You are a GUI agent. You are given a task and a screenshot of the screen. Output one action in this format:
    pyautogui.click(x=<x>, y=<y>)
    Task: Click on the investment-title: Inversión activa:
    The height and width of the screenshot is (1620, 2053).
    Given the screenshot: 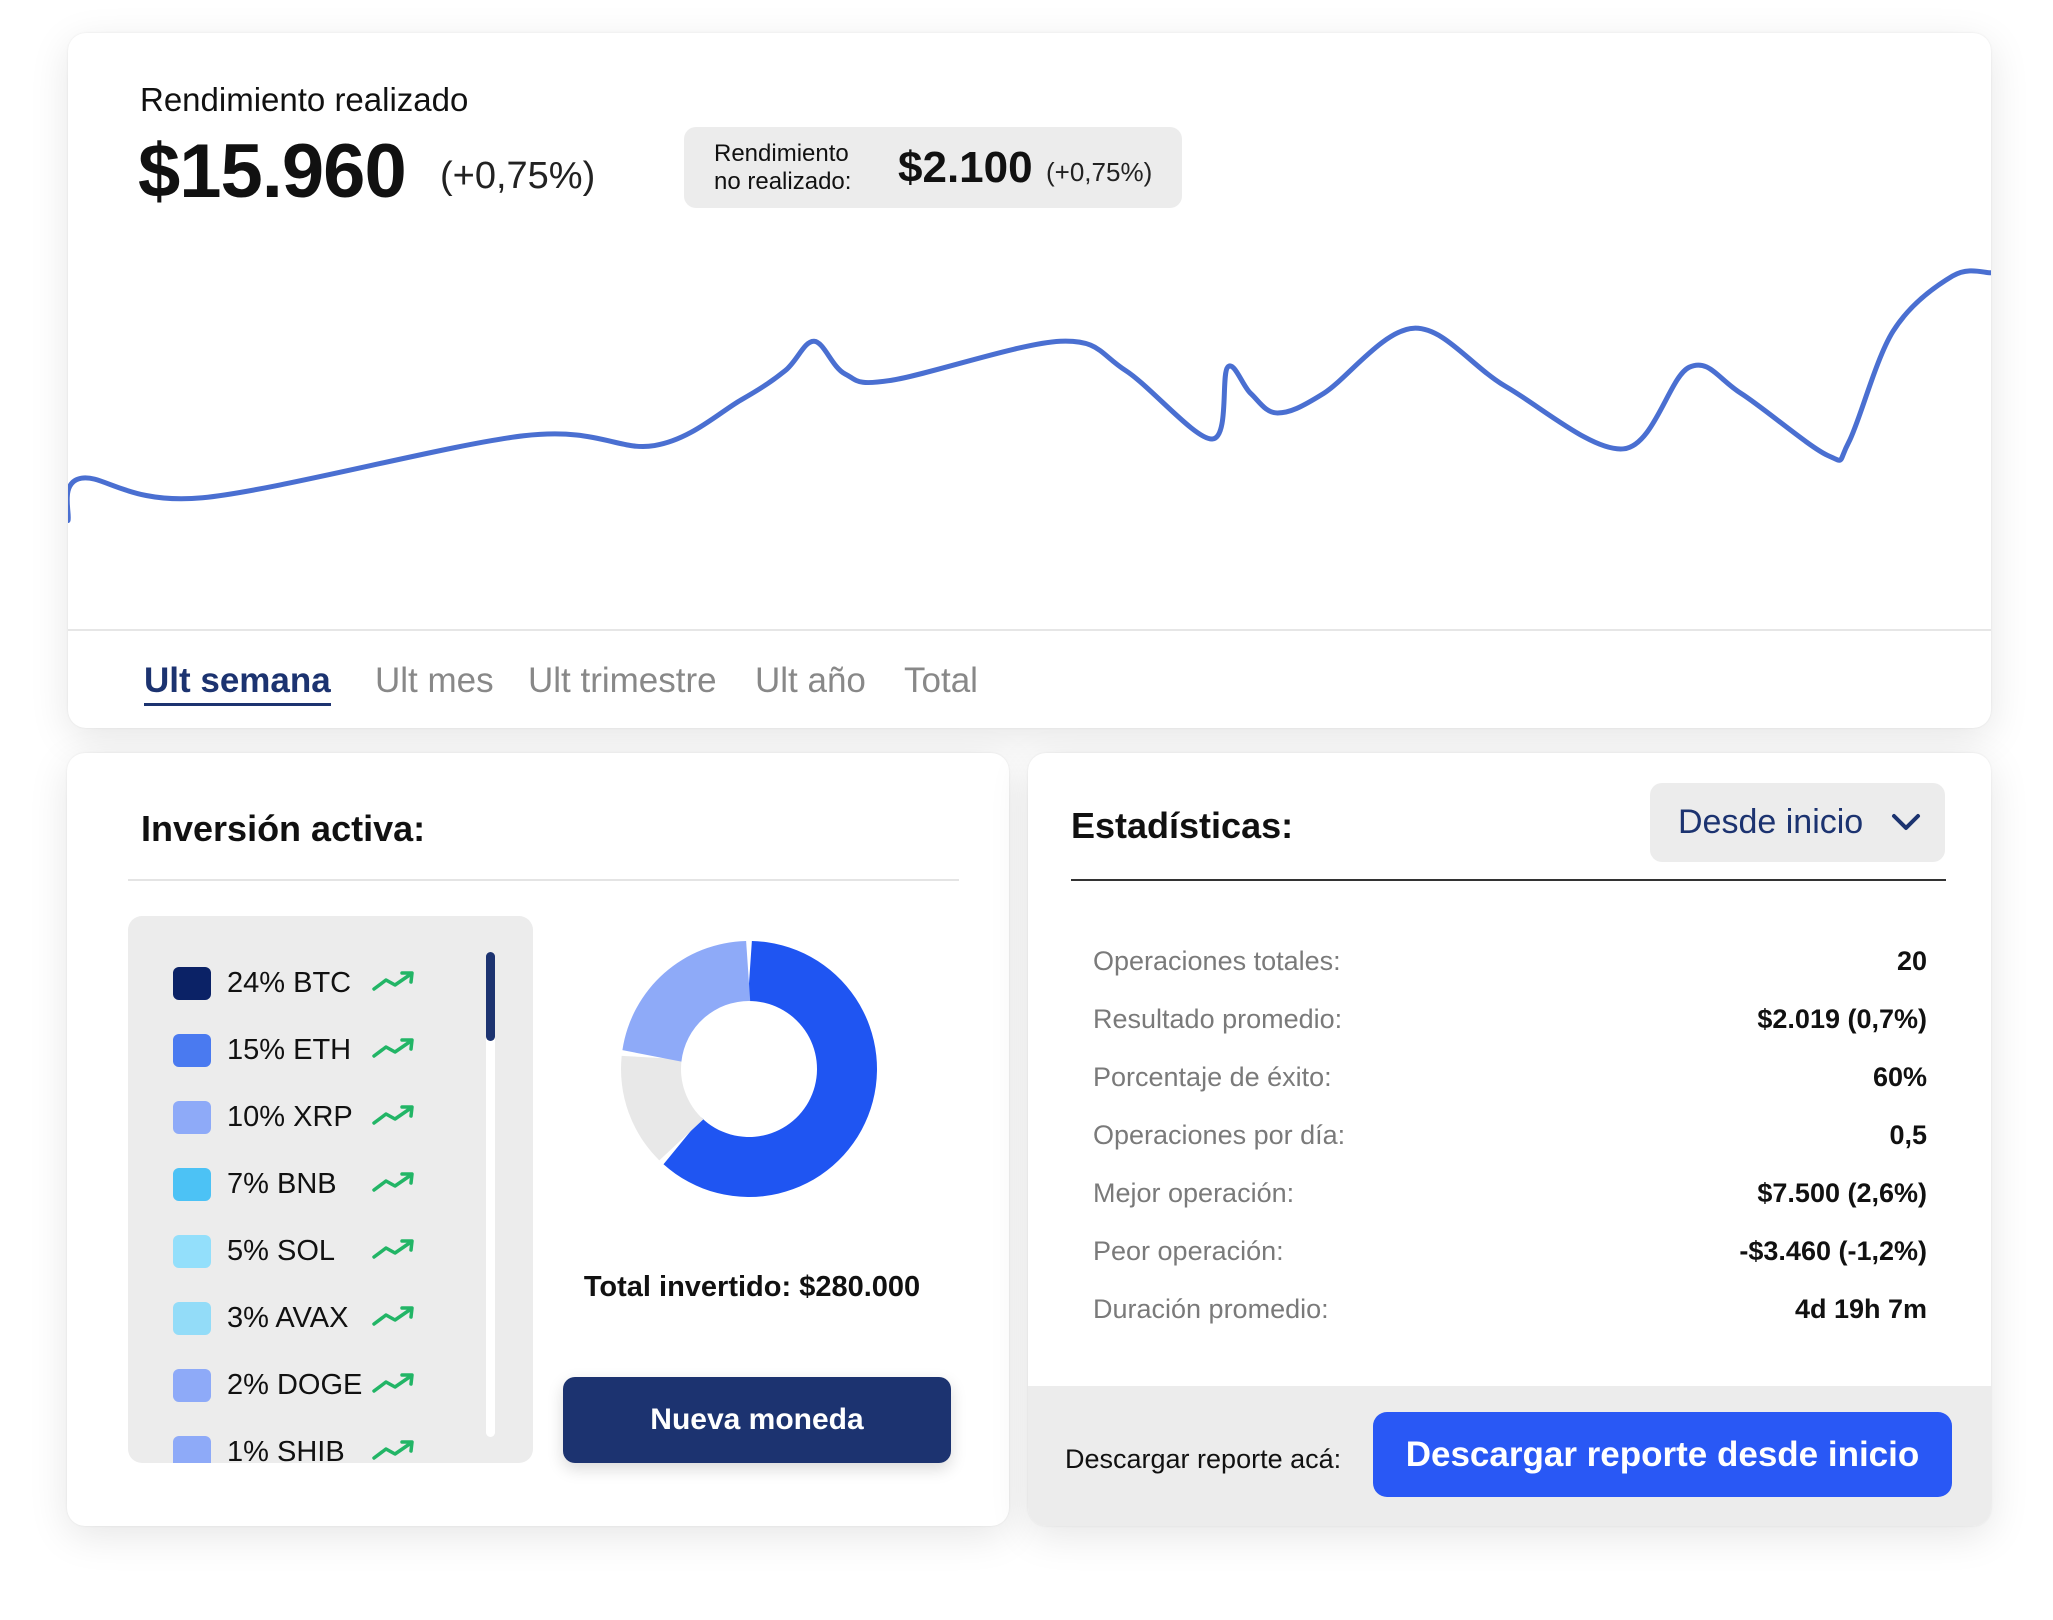 What is the action you would take?
    pyautogui.click(x=283, y=828)
    